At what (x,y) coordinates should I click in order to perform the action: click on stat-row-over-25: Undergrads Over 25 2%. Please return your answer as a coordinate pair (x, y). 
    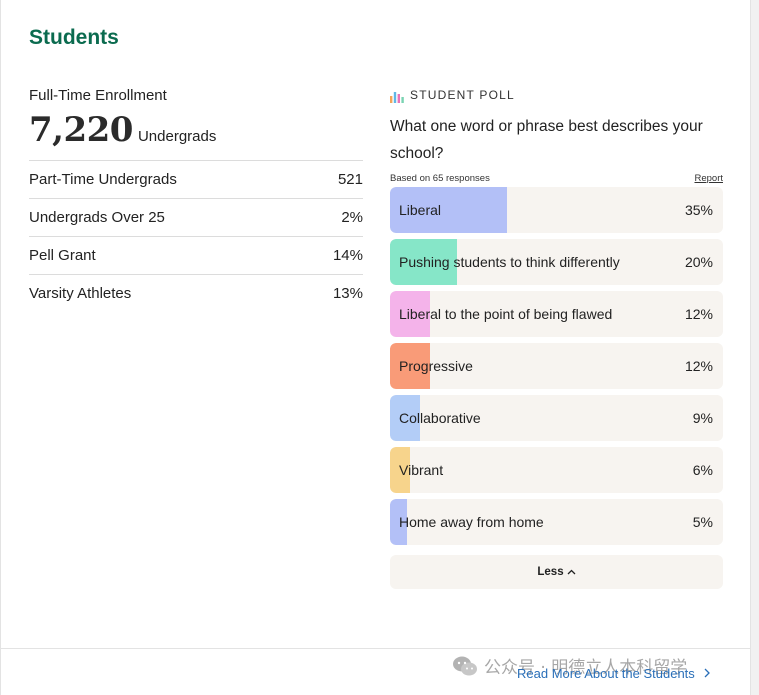
    Looking at the image, I should click on (196, 218).